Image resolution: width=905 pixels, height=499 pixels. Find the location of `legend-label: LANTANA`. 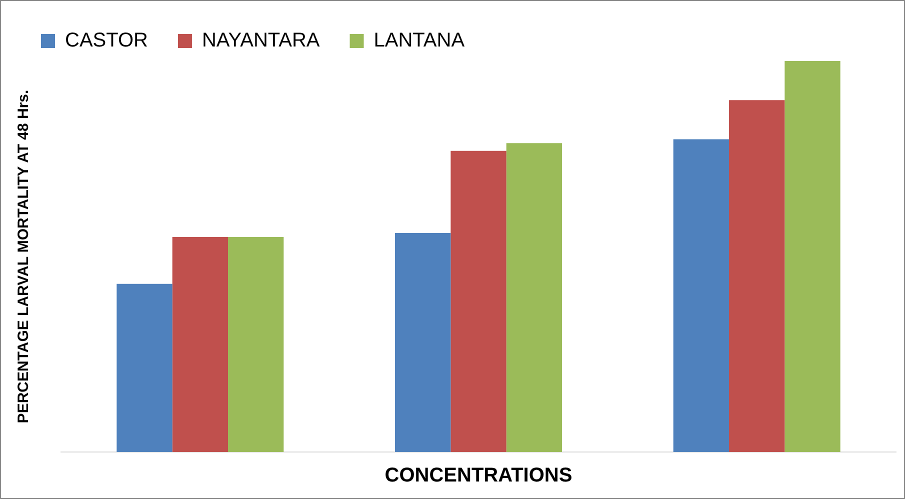

legend-label: LANTANA is located at coordinates (420, 41).